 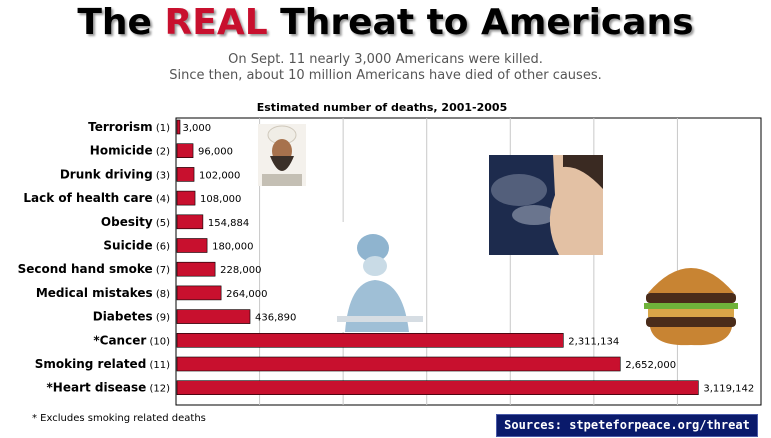 What do you see at coordinates (158, 389) in the screenshot?
I see `category-number: (12)` at bounding box center [158, 389].